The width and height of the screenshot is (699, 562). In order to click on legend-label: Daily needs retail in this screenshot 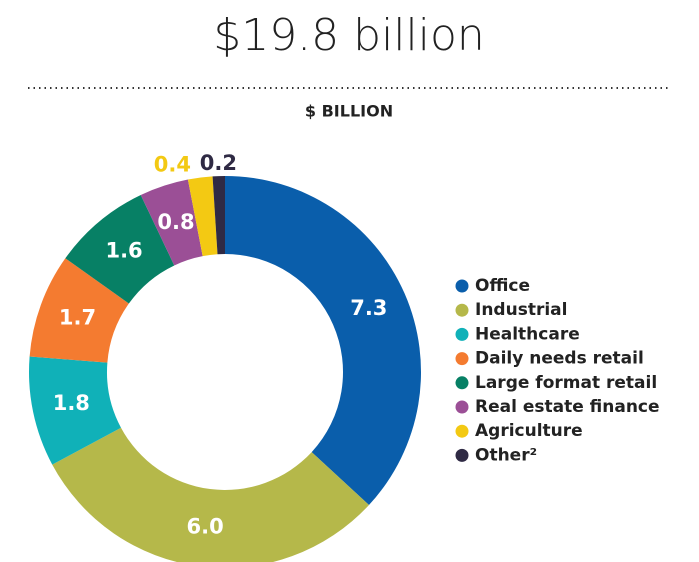, I will do `click(559, 359)`.